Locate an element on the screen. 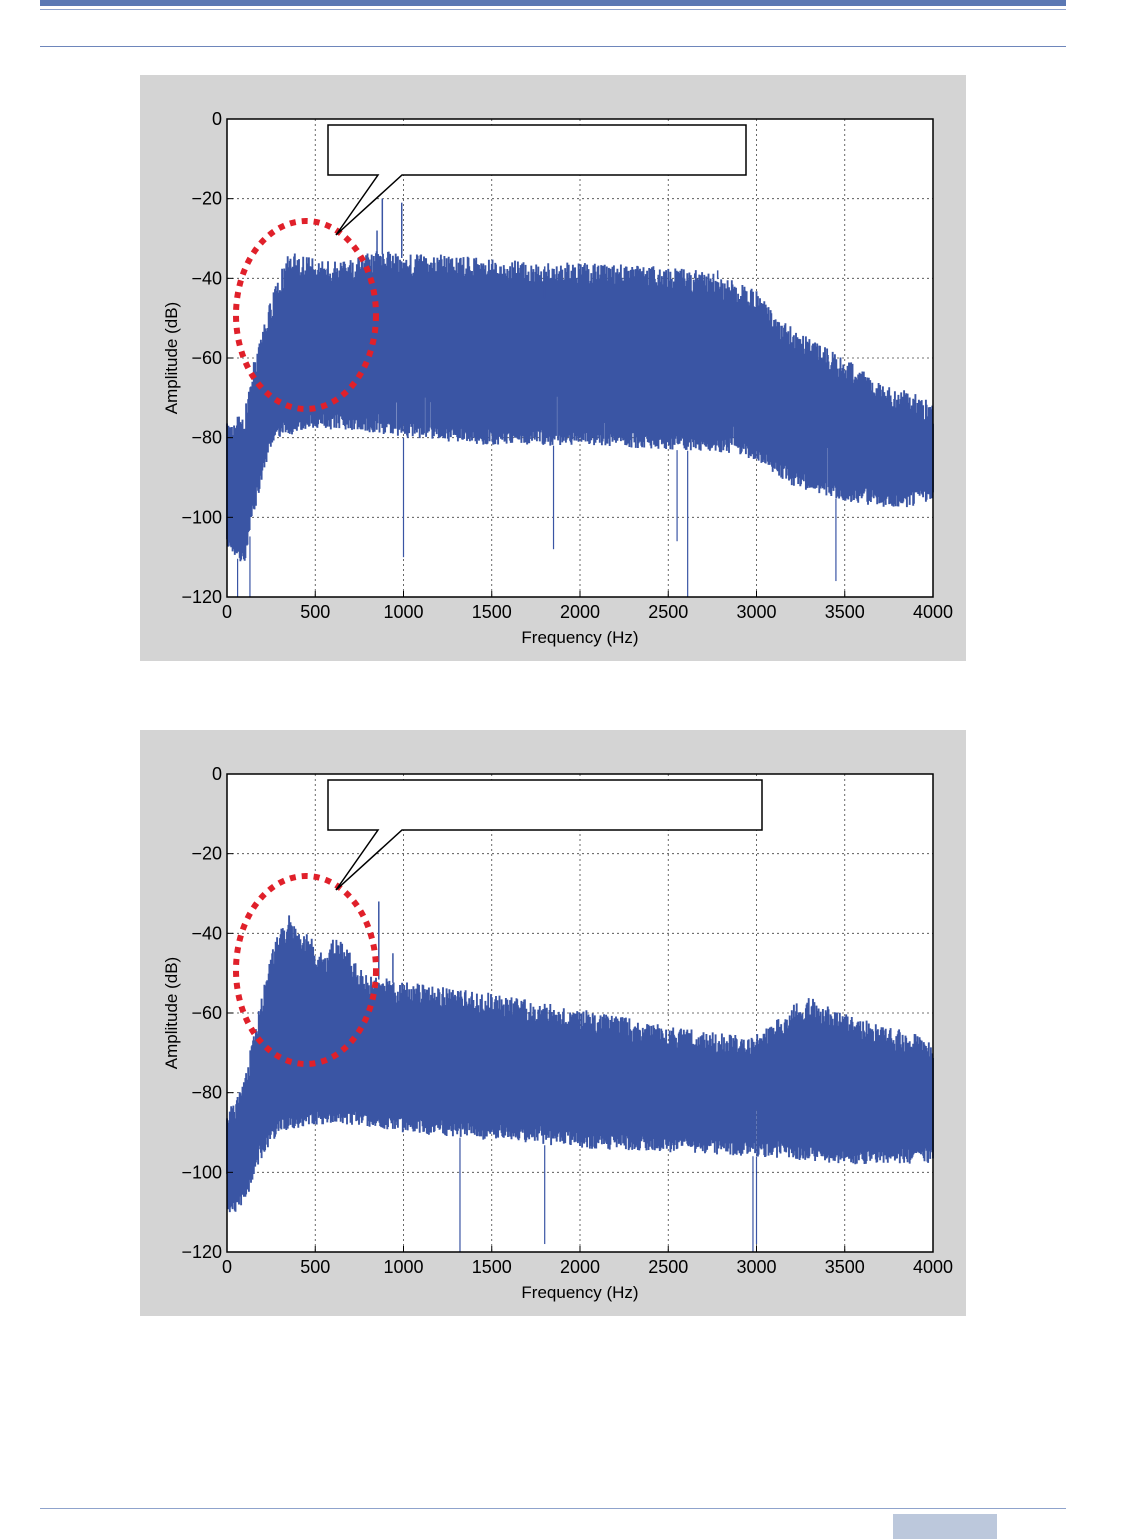  header-divider is located at coordinates (553, 46).